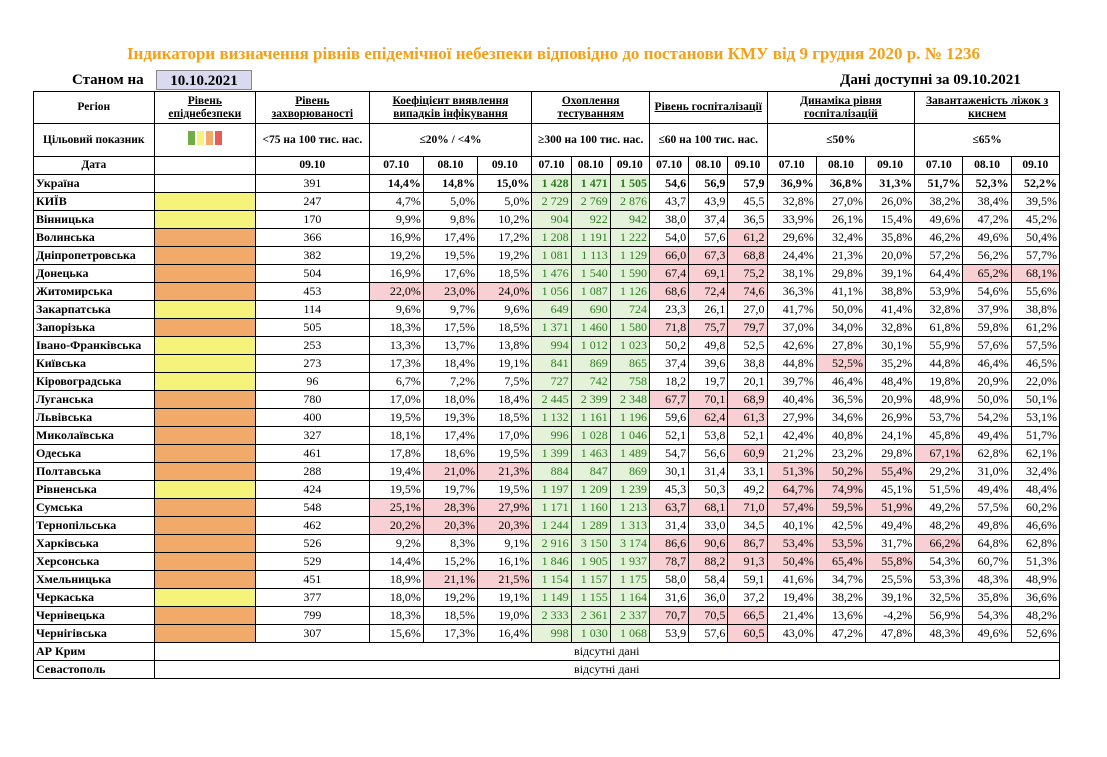  Describe the element at coordinates (708, 399) in the screenshot. I see `hospital-value: 70,1` at that location.